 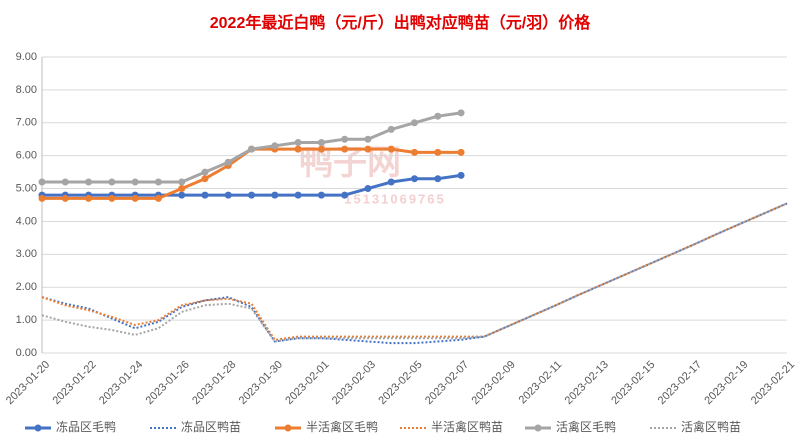 What do you see at coordinates (467, 426) in the screenshot?
I see `legend-label: 半活禽区鸭苗` at bounding box center [467, 426].